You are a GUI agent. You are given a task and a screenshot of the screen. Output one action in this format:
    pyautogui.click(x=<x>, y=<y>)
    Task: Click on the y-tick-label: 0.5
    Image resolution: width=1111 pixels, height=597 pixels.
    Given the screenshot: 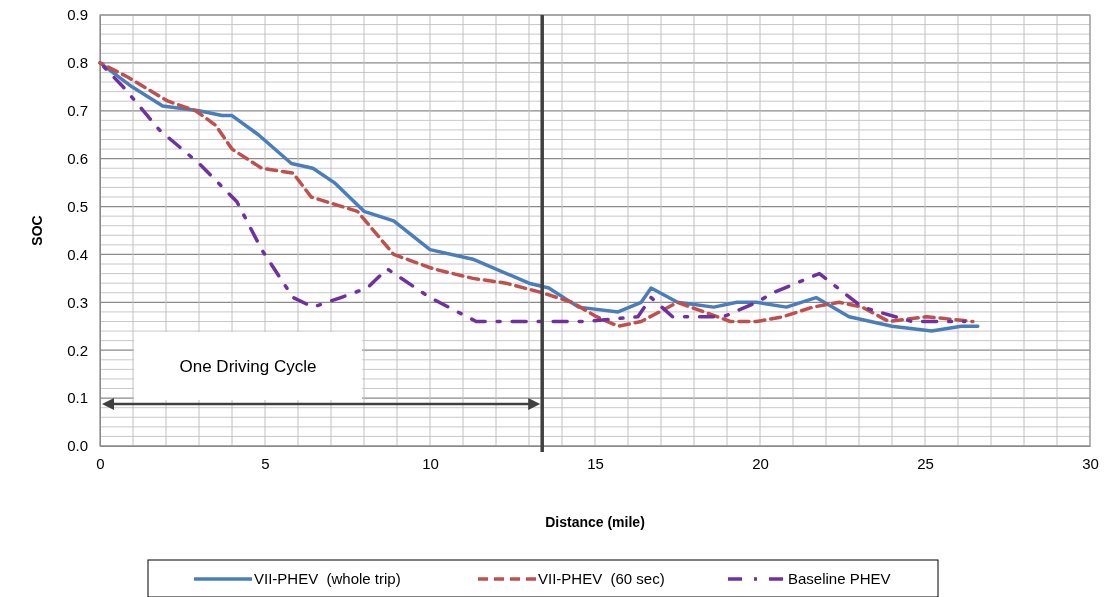 What is the action you would take?
    pyautogui.click(x=77, y=206)
    